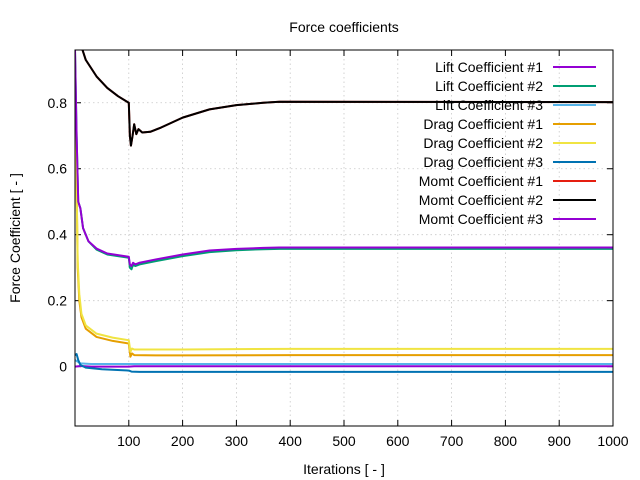 This screenshot has width=640, height=480. Describe the element at coordinates (129, 441) in the screenshot. I see `x-tick-label: 100` at that location.